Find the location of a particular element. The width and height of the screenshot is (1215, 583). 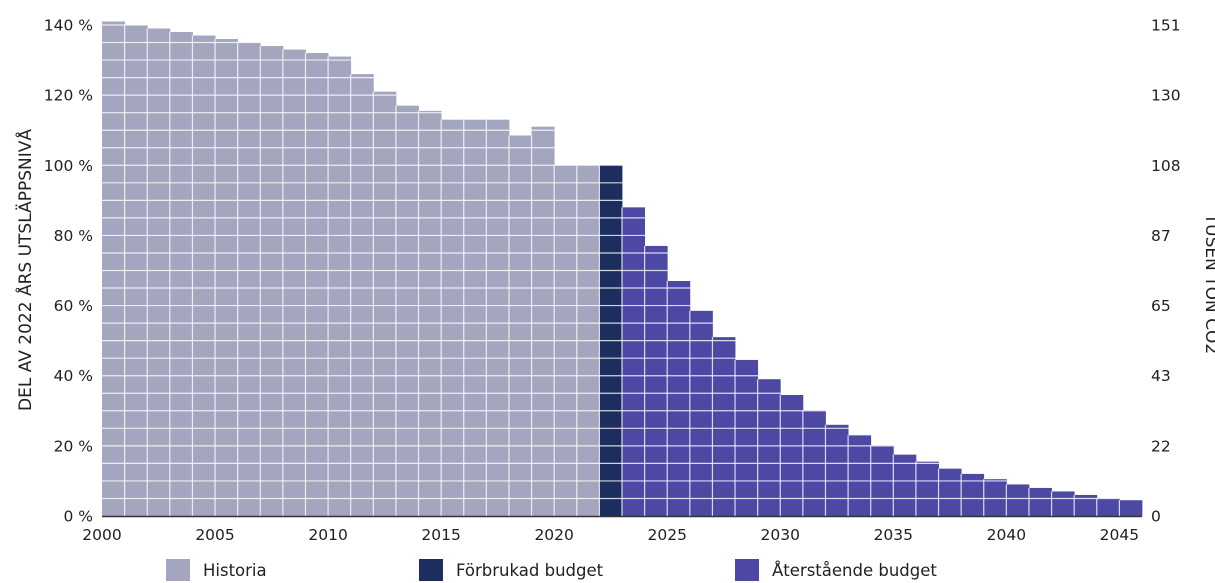

y-right-tick-label: 87 is located at coordinates (1161, 236).